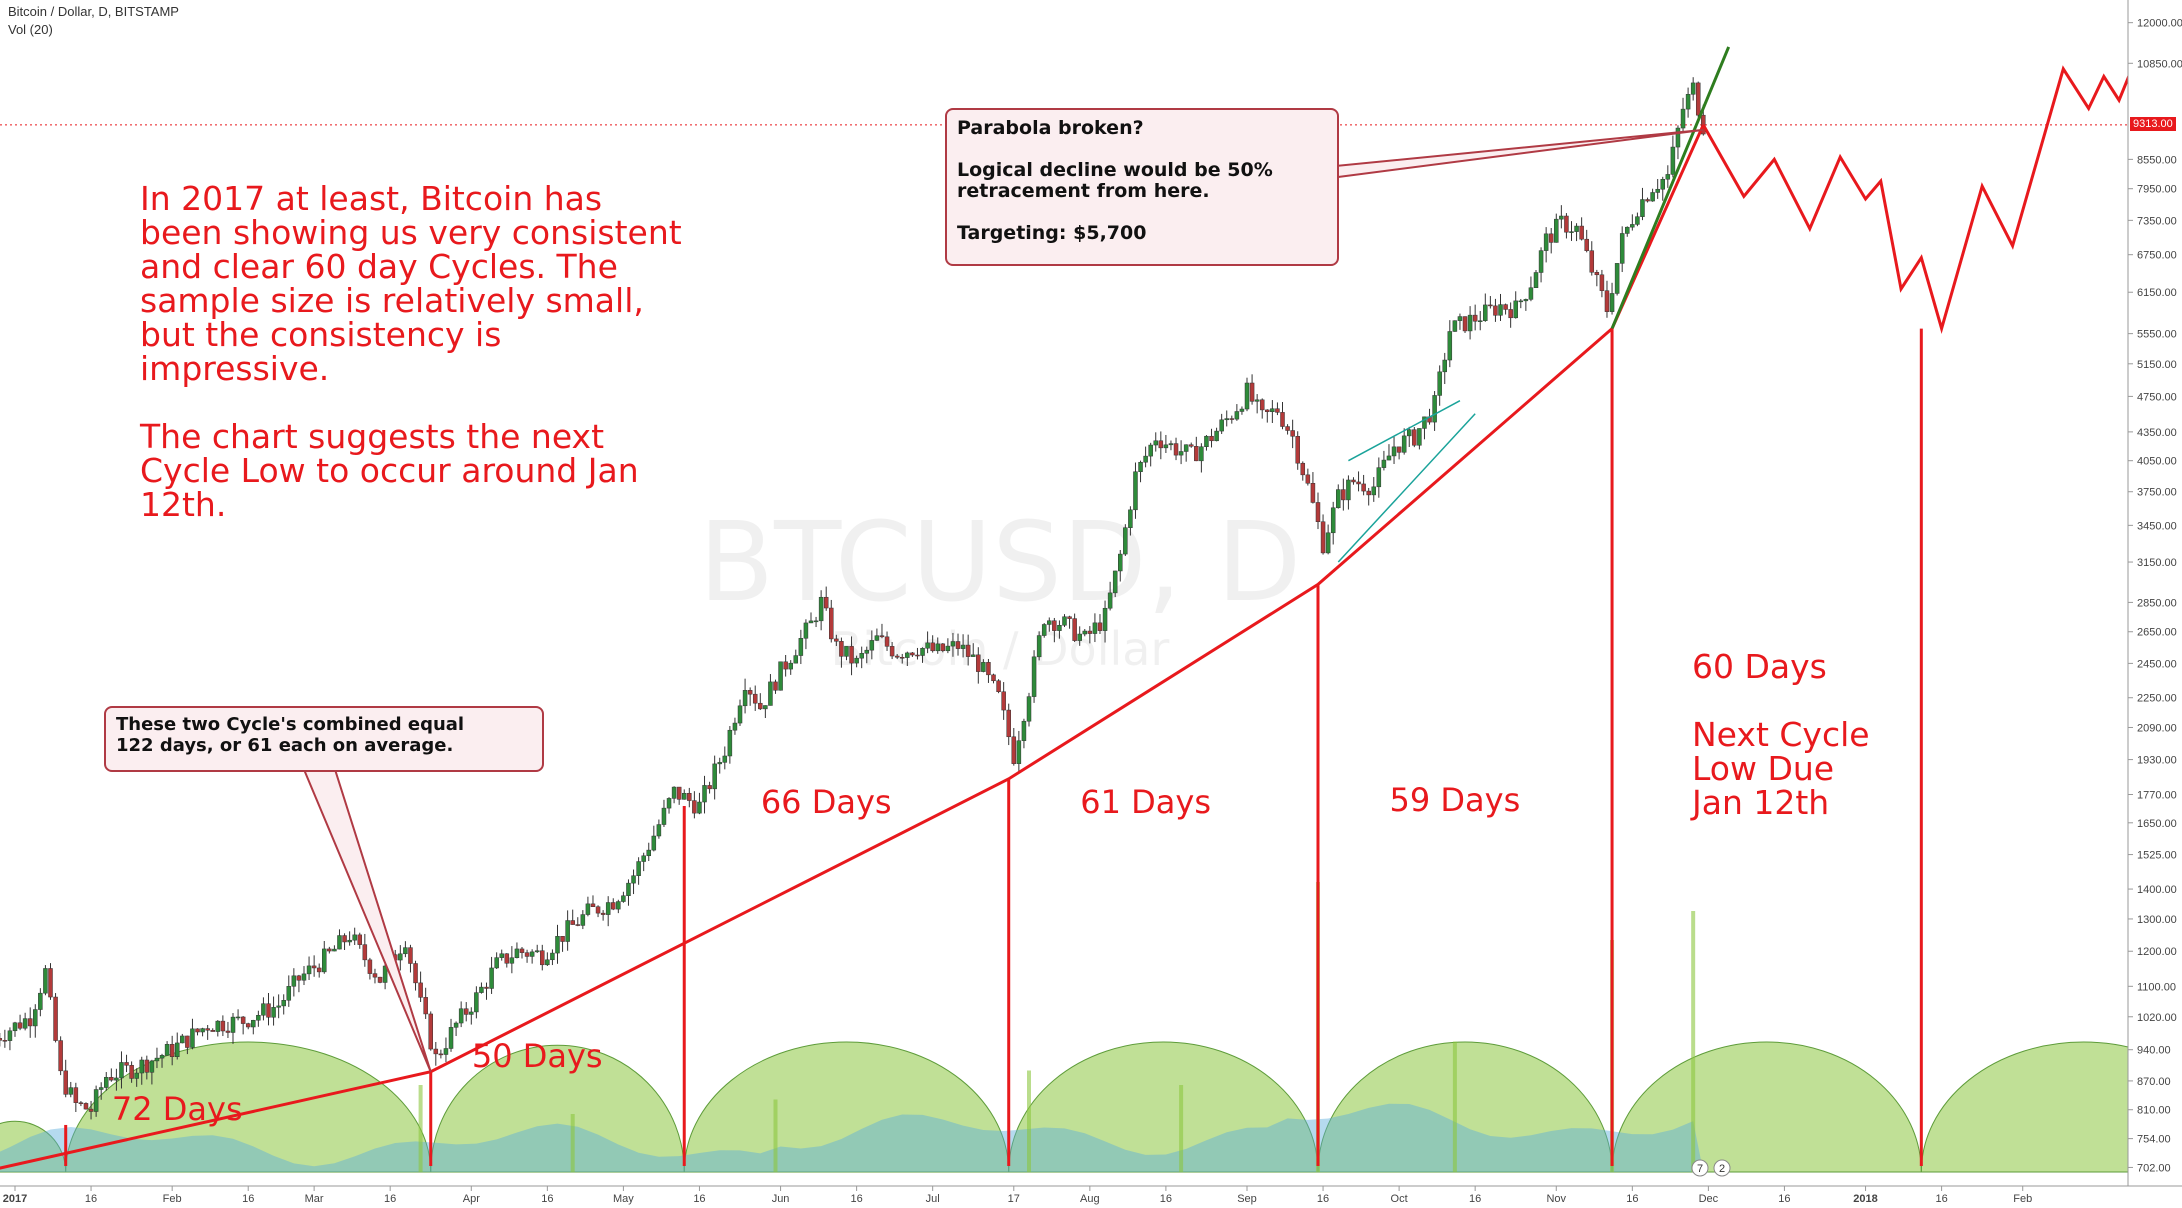 The image size is (2182, 1208). What do you see at coordinates (537, 1056) in the screenshot?
I see `cycle-duration-label: 50 Days` at bounding box center [537, 1056].